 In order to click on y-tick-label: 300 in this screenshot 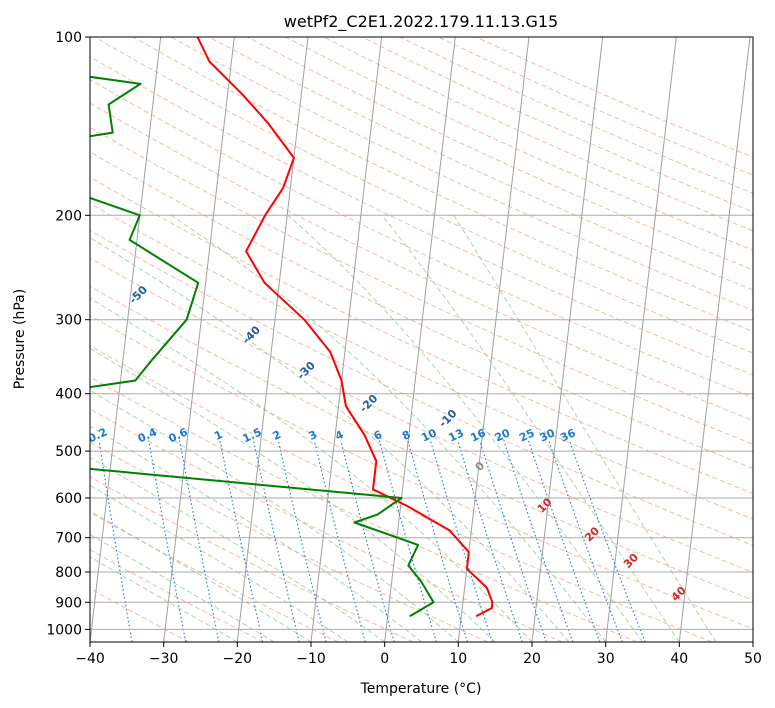, I will do `click(68, 321)`.